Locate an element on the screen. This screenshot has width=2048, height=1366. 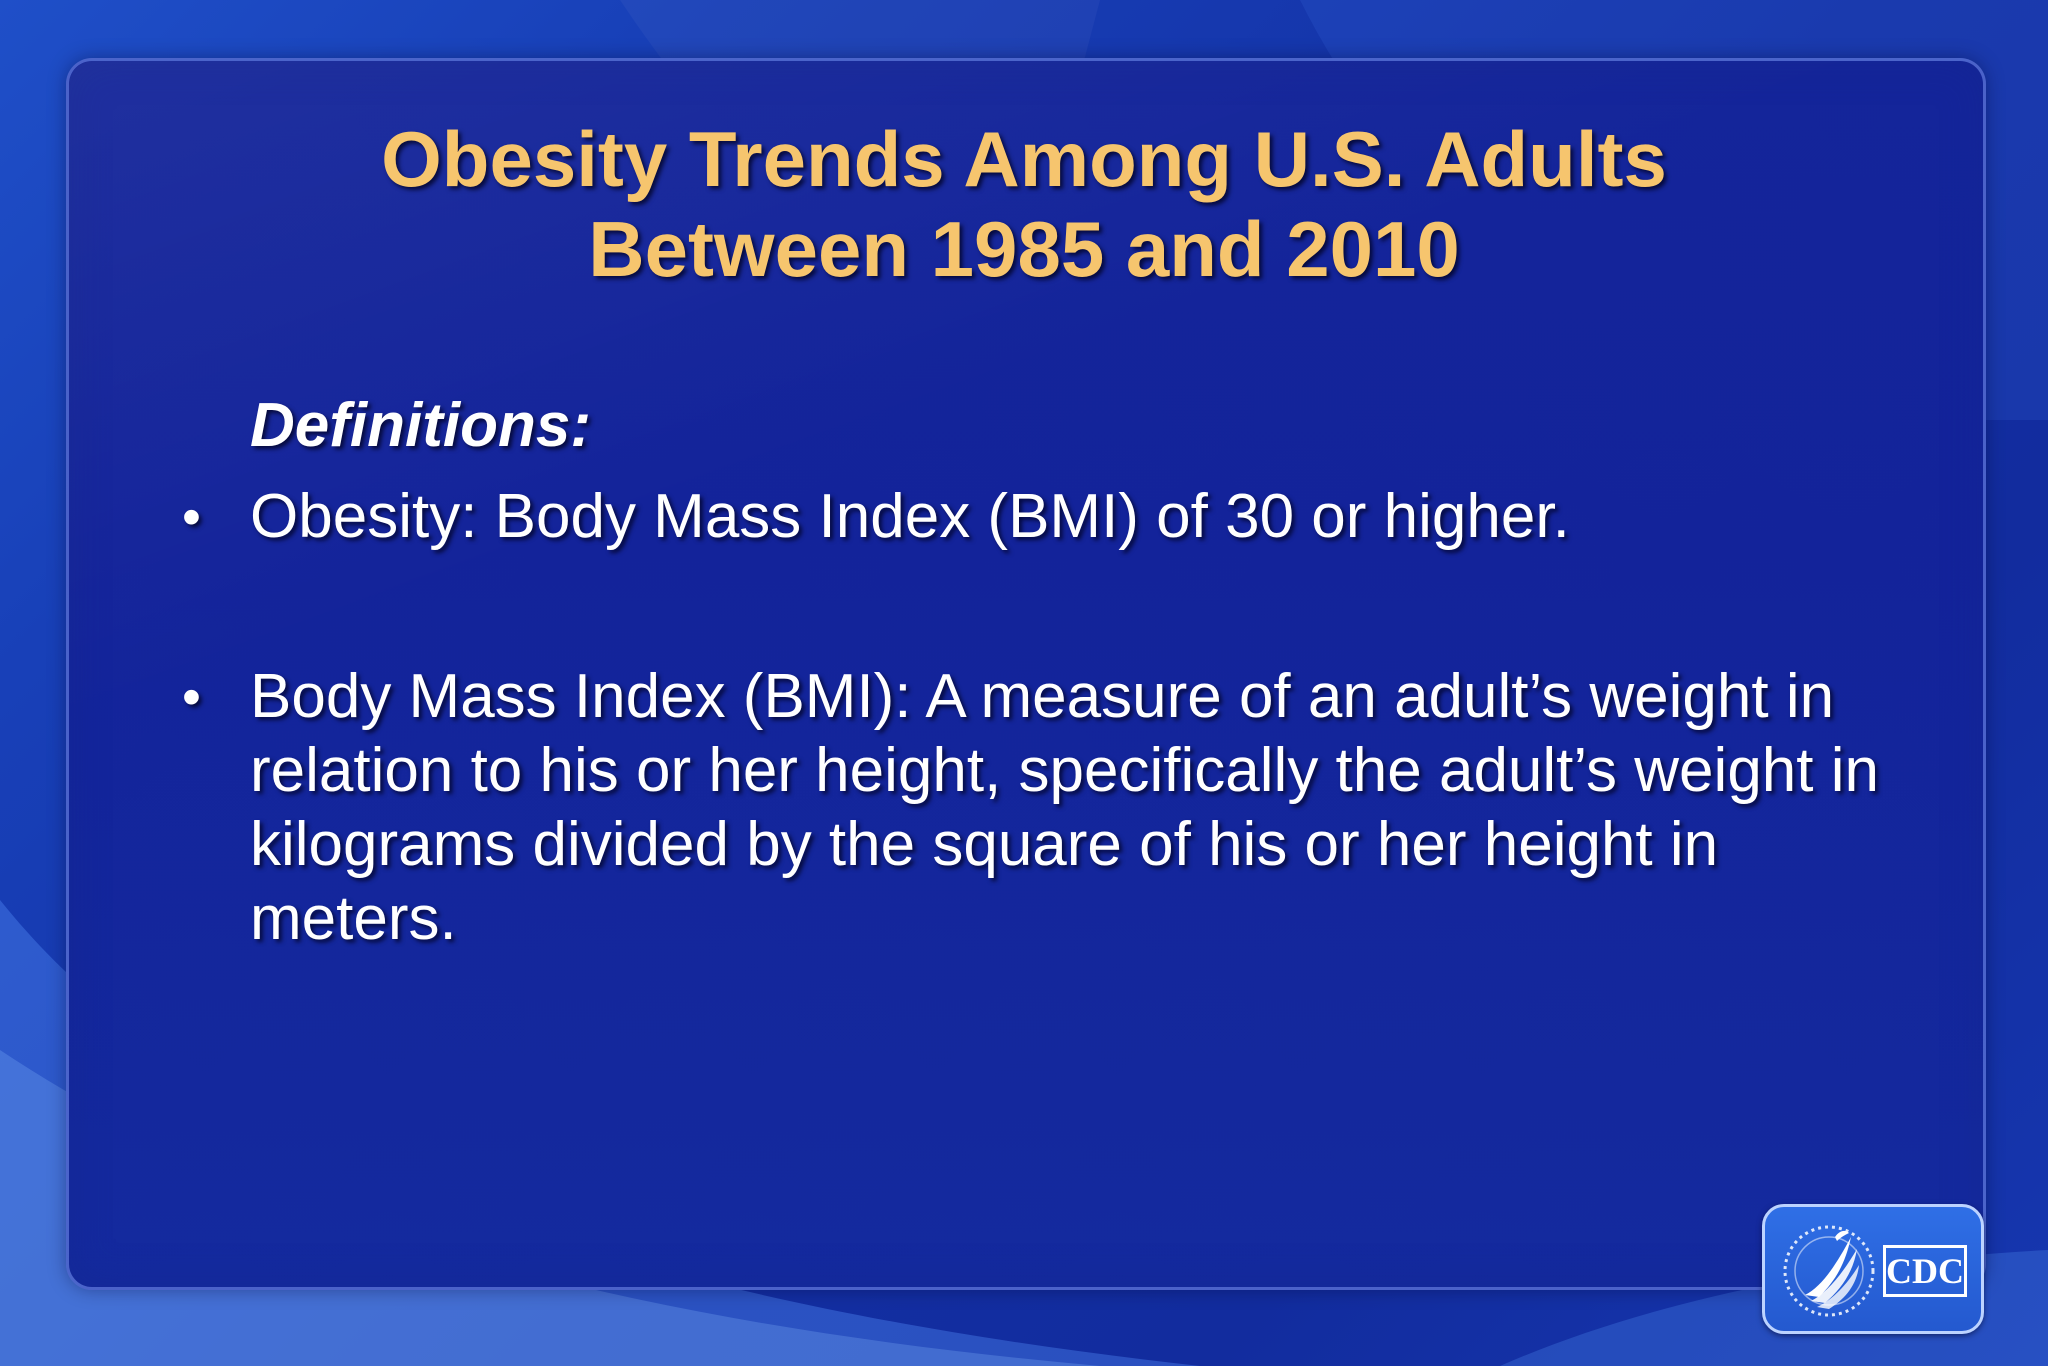
hhs-eagle-seal-icon is located at coordinates (1829, 1271).